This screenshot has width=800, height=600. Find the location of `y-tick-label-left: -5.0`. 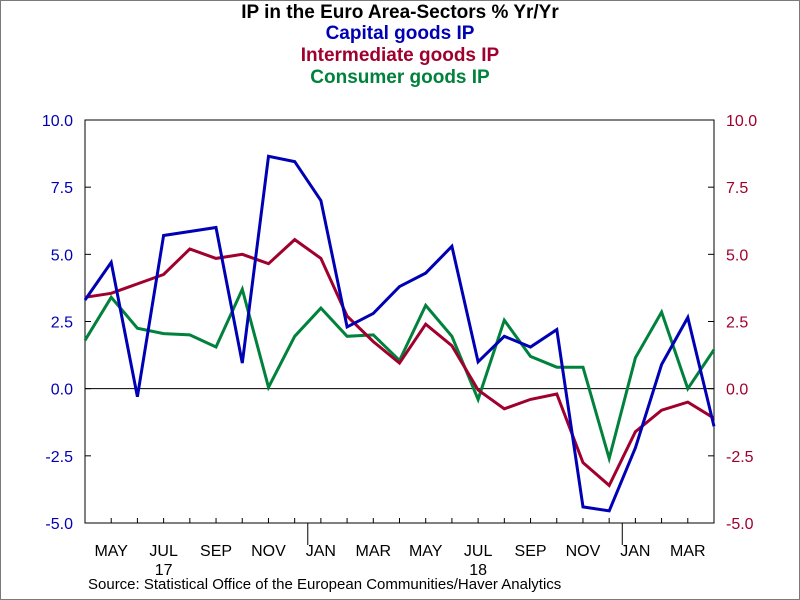

y-tick-label-left: -5.0 is located at coordinates (59, 524).